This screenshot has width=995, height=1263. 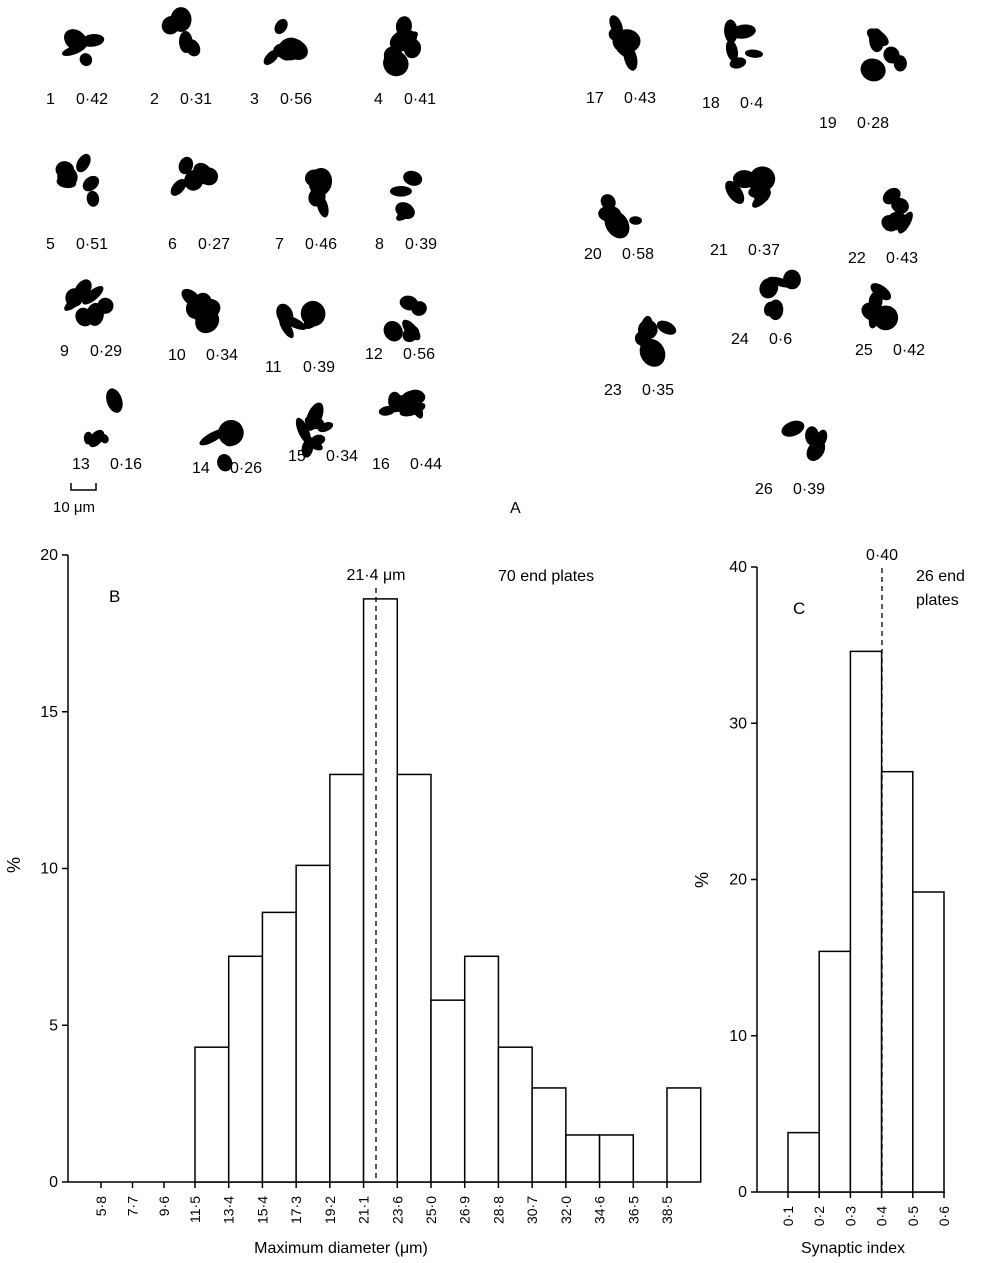 What do you see at coordinates (53, 1182) in the screenshot?
I see `y-tick-label: 0` at bounding box center [53, 1182].